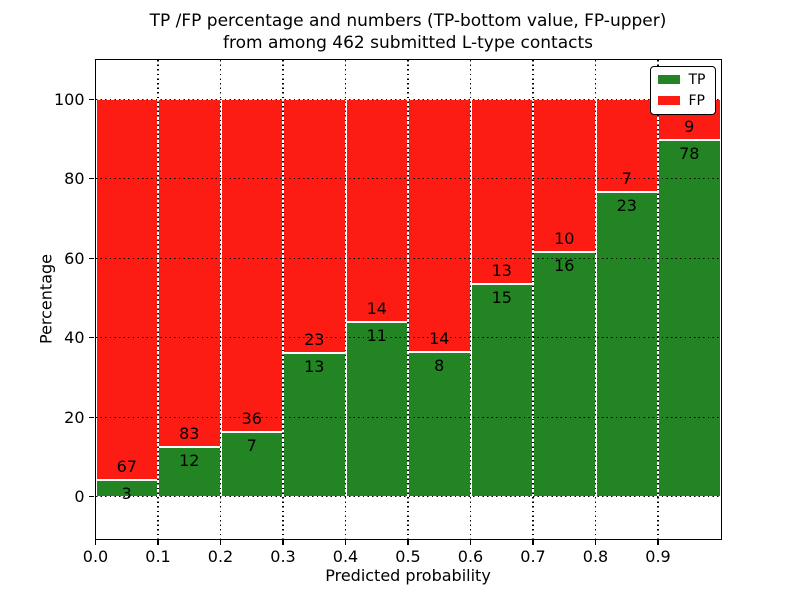 This screenshot has height=600, width=800. Describe the element at coordinates (681, 100) in the screenshot. I see `legend-item-fp: FP` at that location.